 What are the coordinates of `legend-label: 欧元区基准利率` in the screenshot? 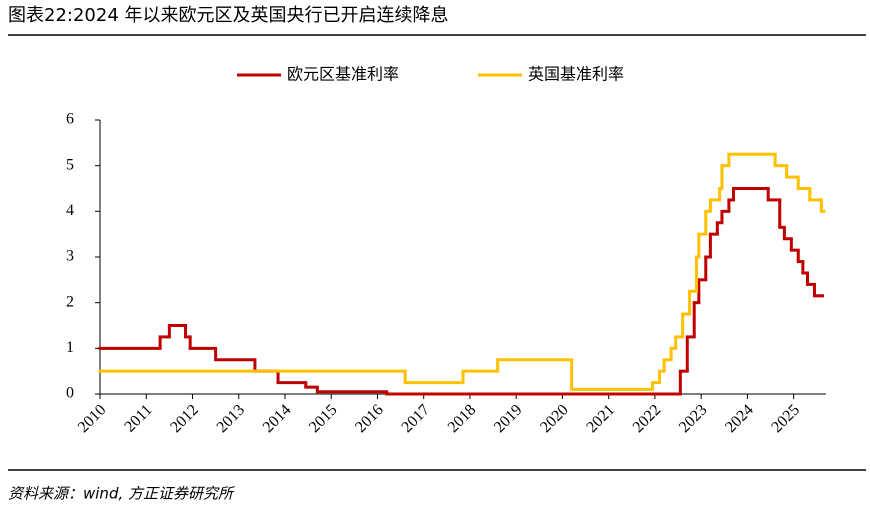 It's located at (343, 74).